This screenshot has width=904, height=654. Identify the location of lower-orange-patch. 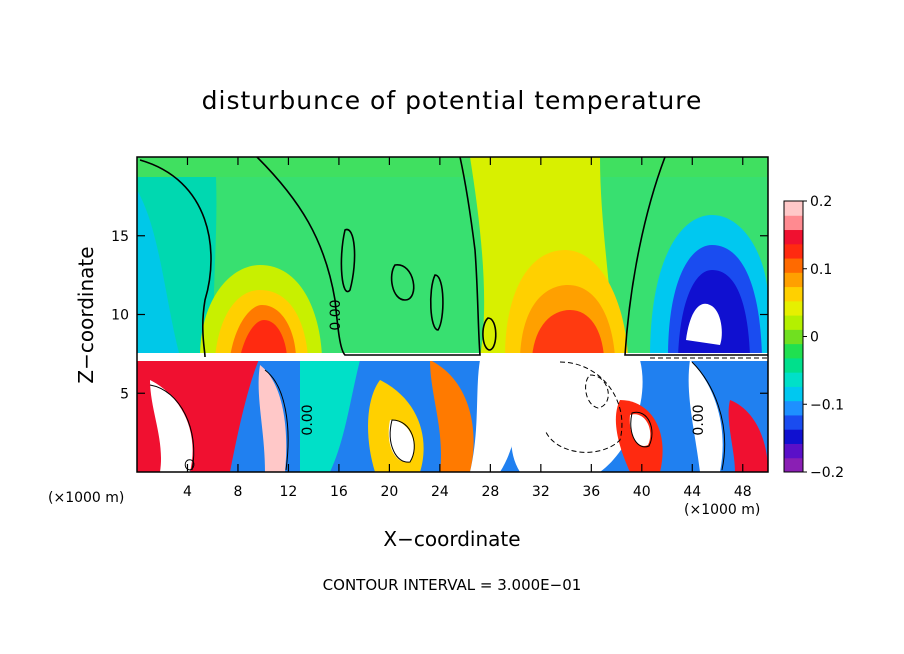
(452, 416).